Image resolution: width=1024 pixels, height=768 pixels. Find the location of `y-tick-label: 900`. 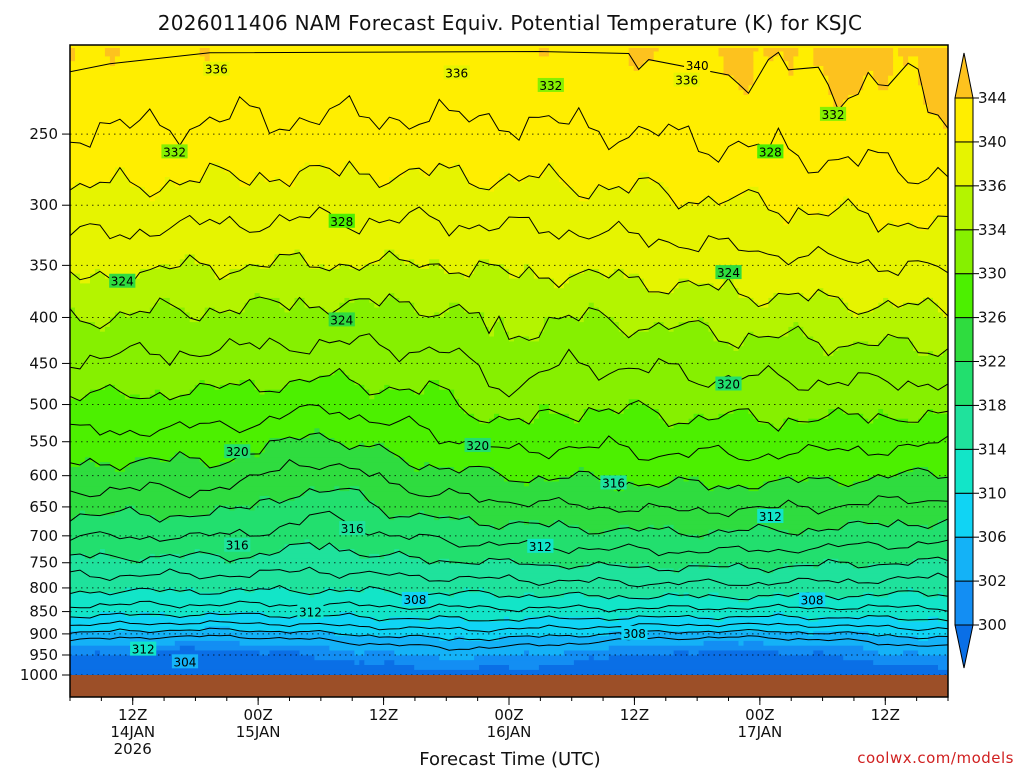

y-tick-label: 900 is located at coordinates (43, 634).